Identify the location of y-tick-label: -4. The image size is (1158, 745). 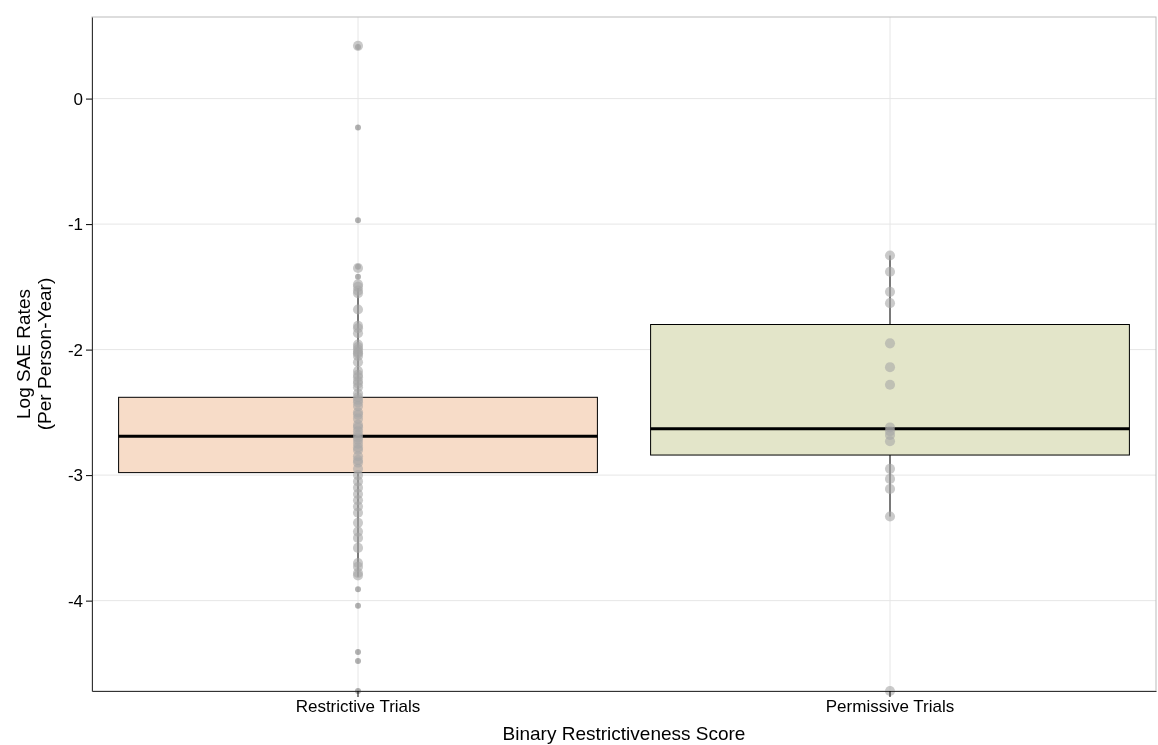
(75, 601).